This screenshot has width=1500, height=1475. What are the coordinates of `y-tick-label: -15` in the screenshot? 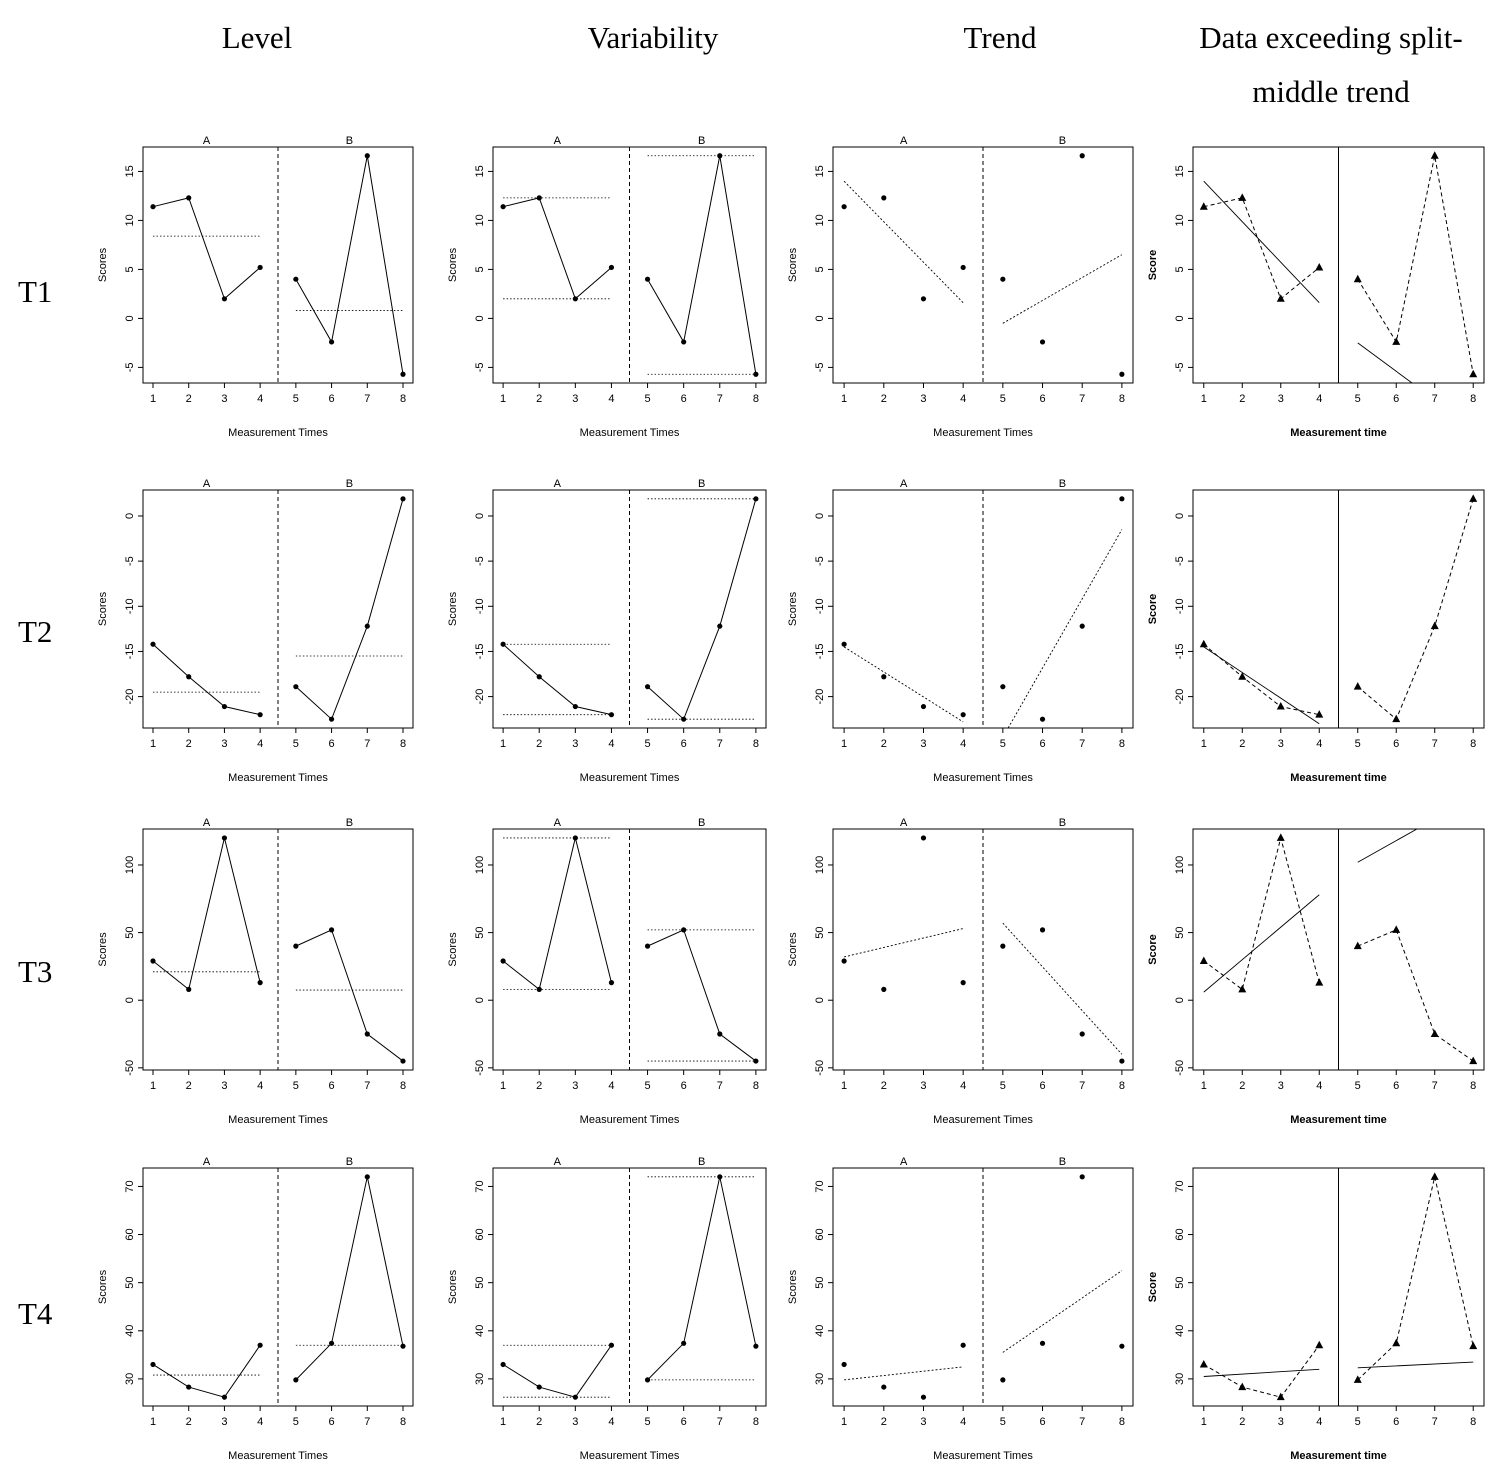 It's located at (1180, 651).